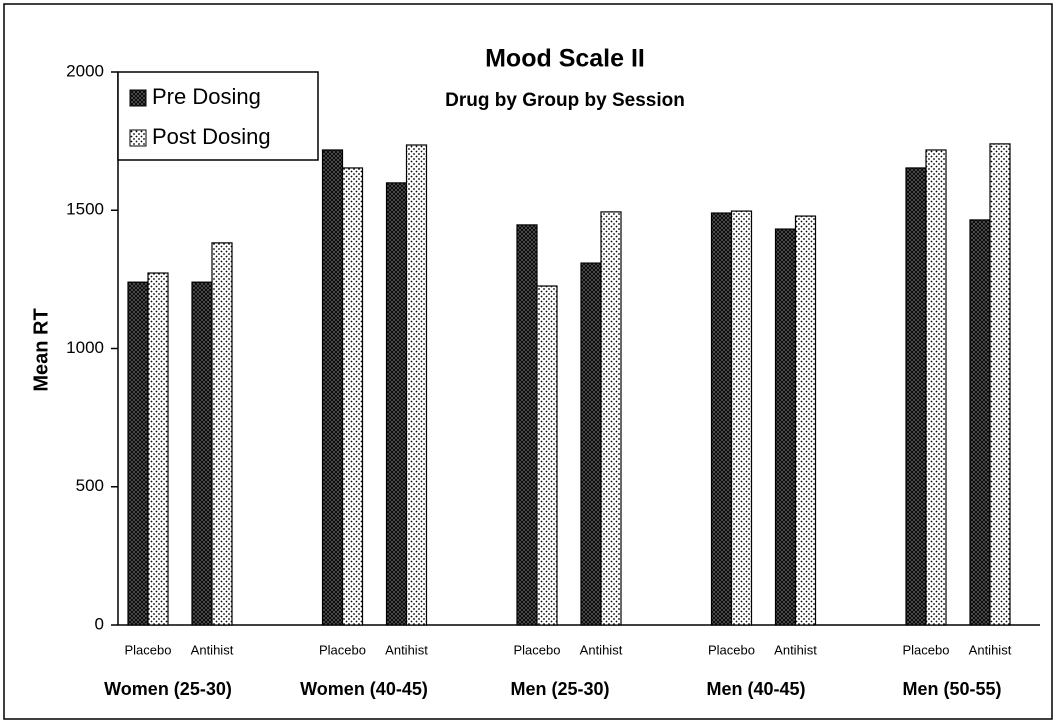  What do you see at coordinates (755, 689) in the screenshot?
I see `group-label: Men (40-45)` at bounding box center [755, 689].